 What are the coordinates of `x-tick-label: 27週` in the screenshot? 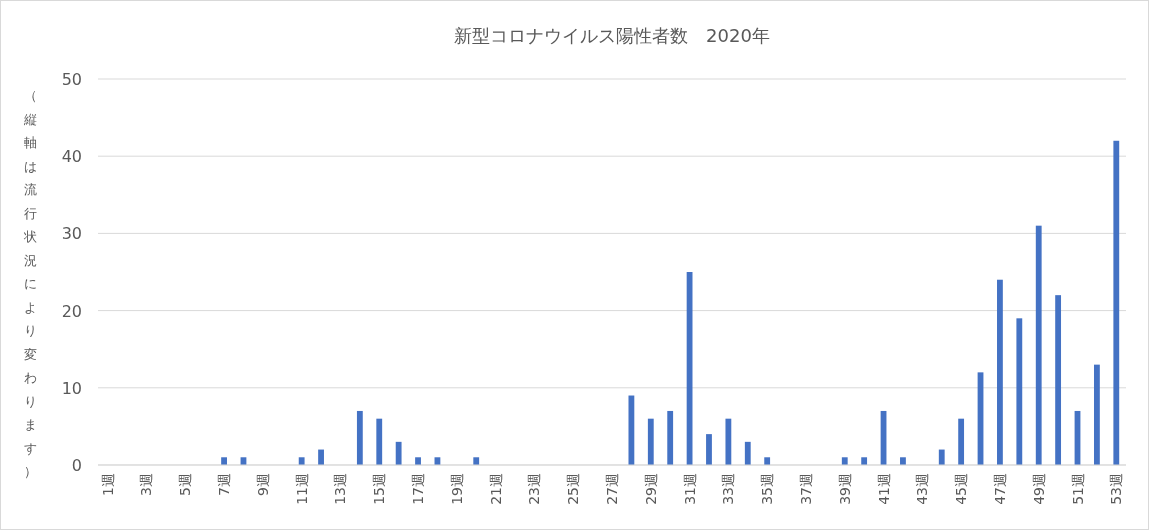 It's located at (612, 489).